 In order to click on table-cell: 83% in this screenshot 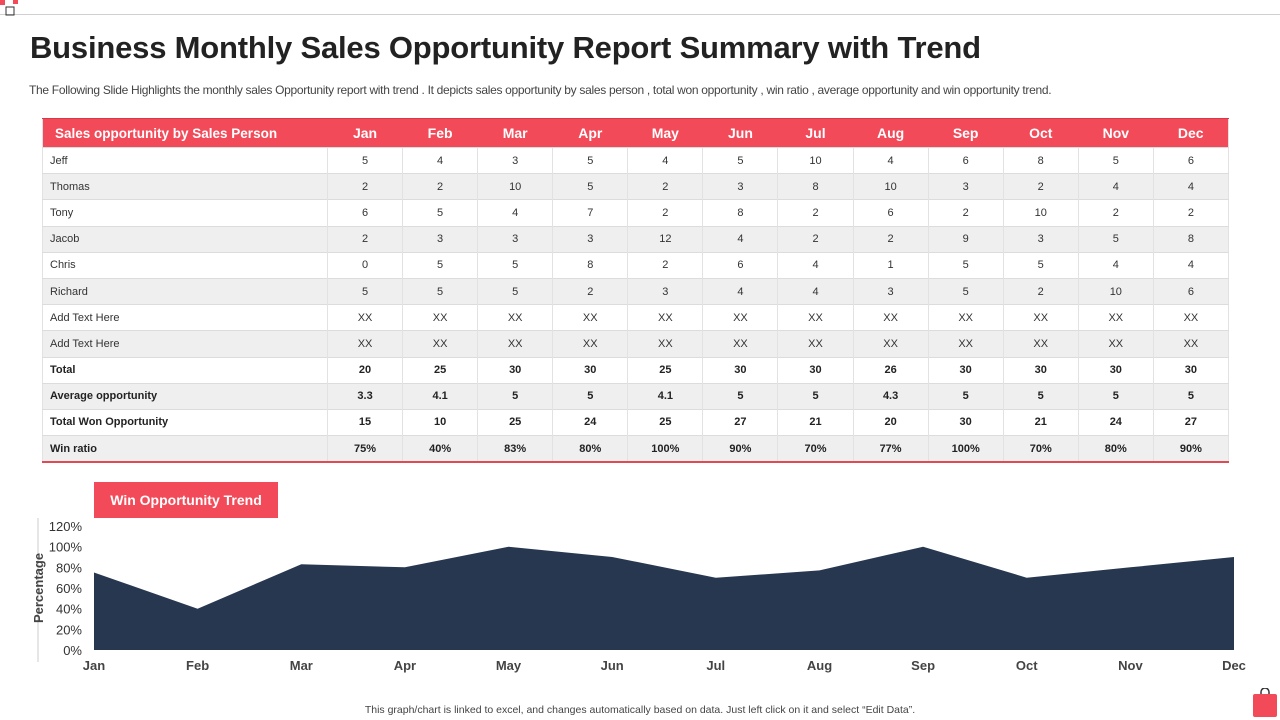, I will do `click(515, 449)`.